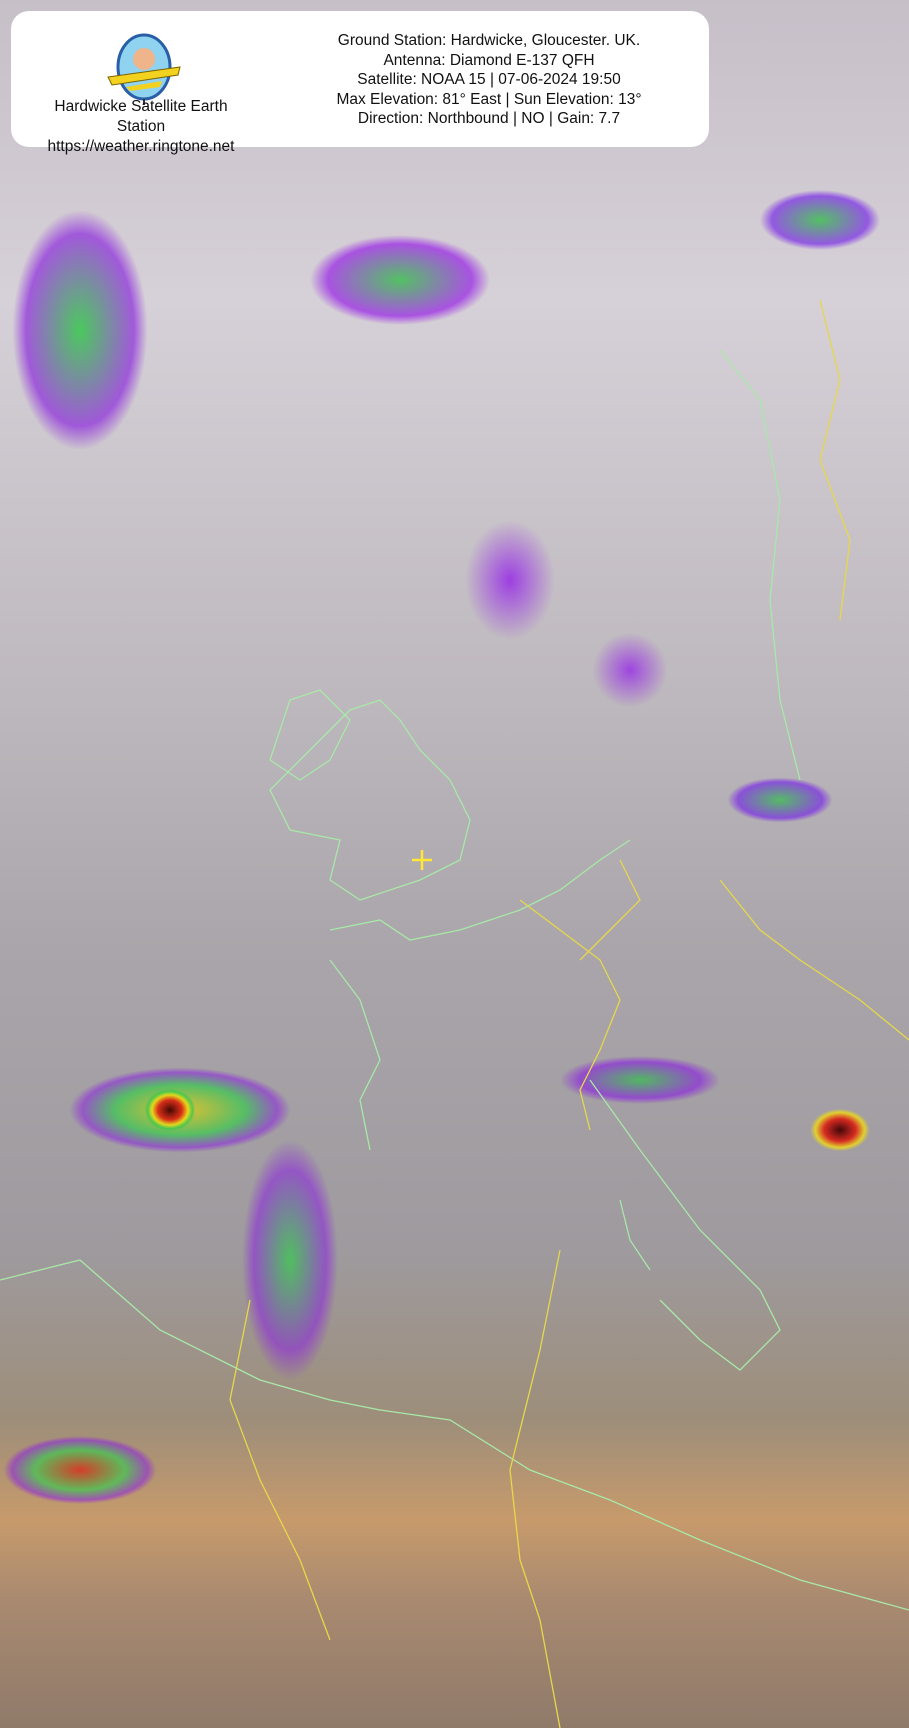 The height and width of the screenshot is (1728, 909). Describe the element at coordinates (489, 118) in the screenshot. I see `direction-gain: Direction: Northbound | NO | Gain: 7.7` at that location.